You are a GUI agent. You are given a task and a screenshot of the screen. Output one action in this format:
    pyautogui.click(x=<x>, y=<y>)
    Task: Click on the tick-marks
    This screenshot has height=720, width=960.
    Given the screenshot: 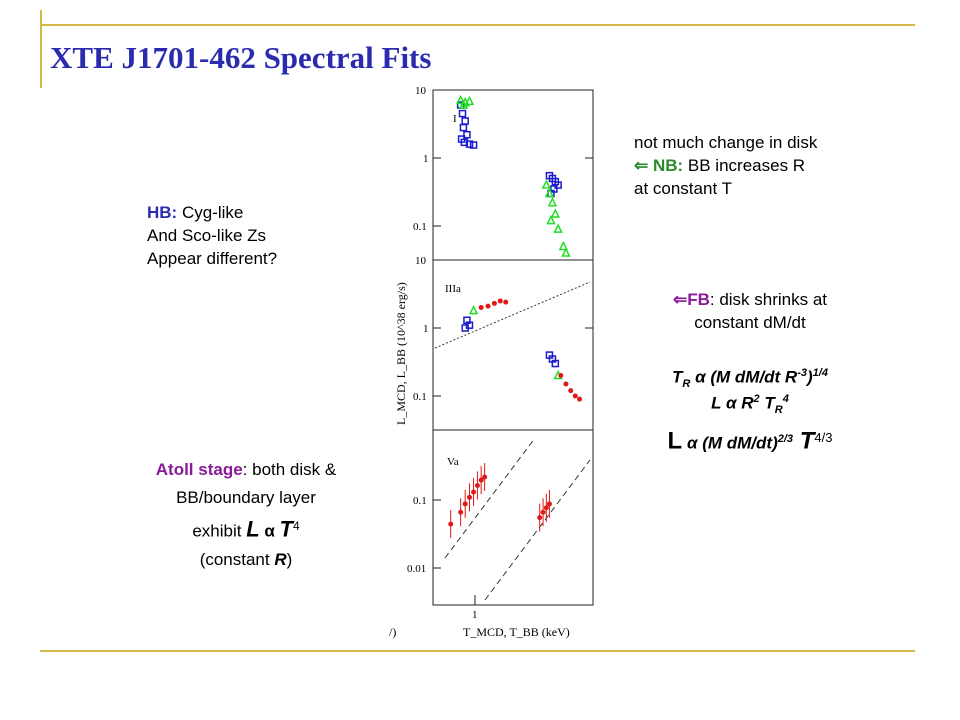 What is the action you would take?
    pyautogui.click(x=513, y=347)
    